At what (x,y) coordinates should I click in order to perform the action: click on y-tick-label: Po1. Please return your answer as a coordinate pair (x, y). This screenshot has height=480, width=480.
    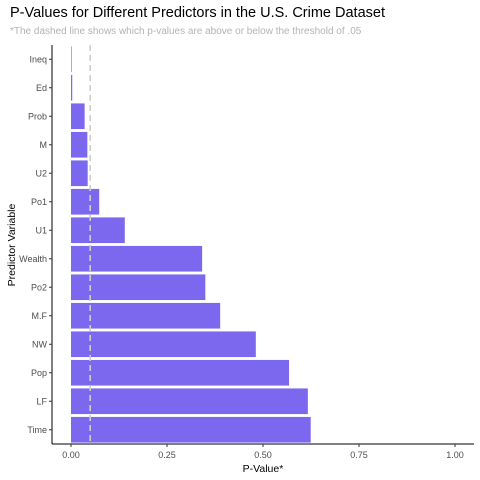
    Looking at the image, I should click on (39, 202).